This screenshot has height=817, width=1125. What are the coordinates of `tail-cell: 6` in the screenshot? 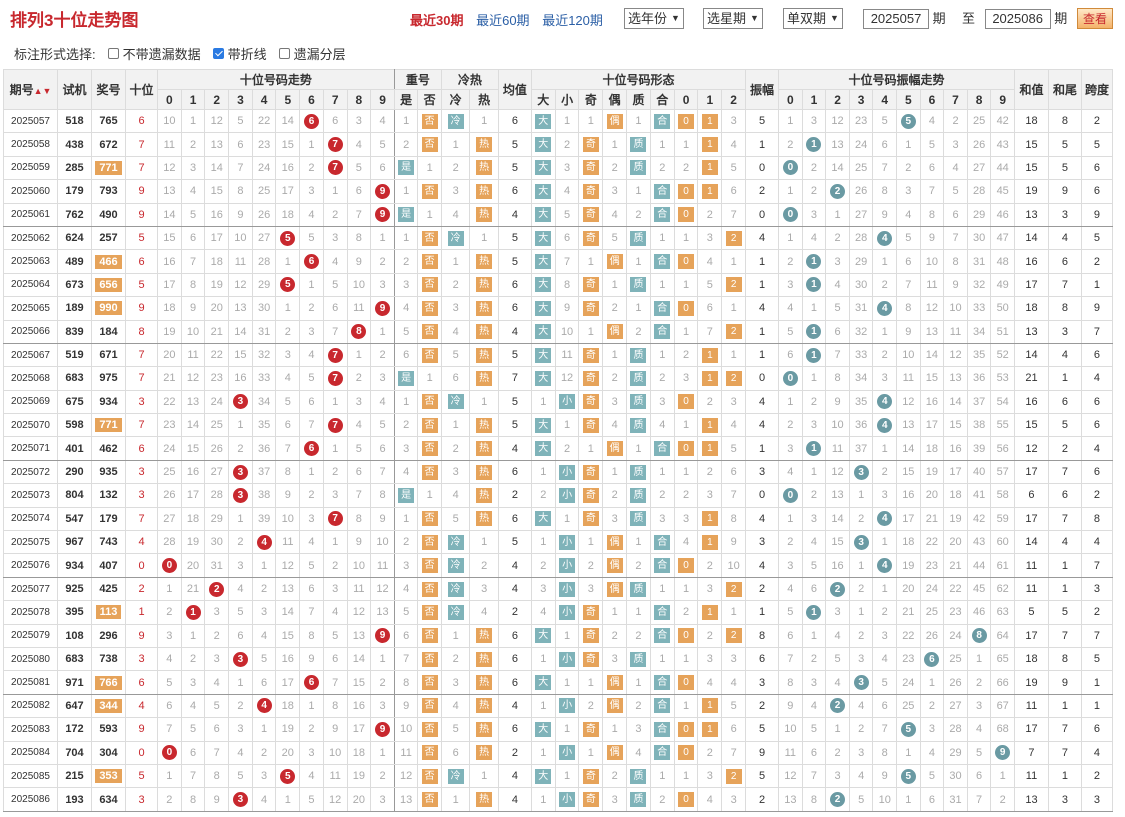 It's located at (1064, 402).